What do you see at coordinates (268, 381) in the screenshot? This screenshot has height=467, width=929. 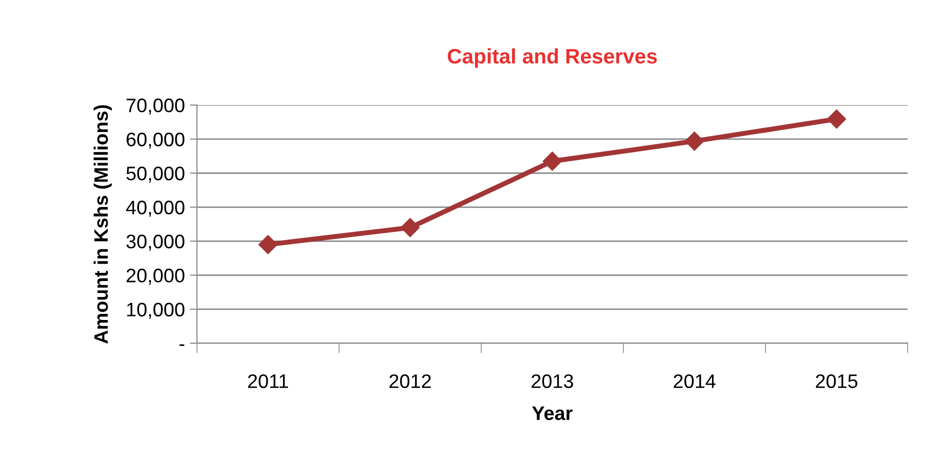 I see `x-tick-label: 2011` at bounding box center [268, 381].